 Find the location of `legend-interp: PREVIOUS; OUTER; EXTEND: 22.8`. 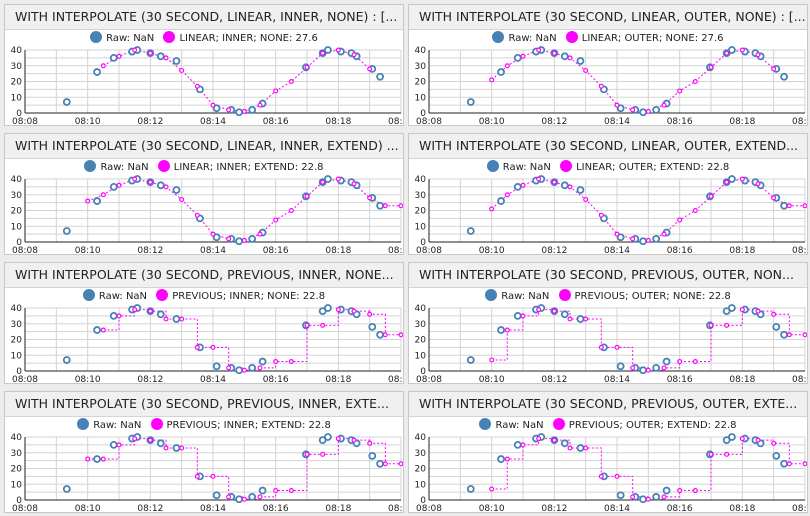

legend-interp: PREVIOUS; OUTER; EXTEND: 22.8 is located at coordinates (644, 426).